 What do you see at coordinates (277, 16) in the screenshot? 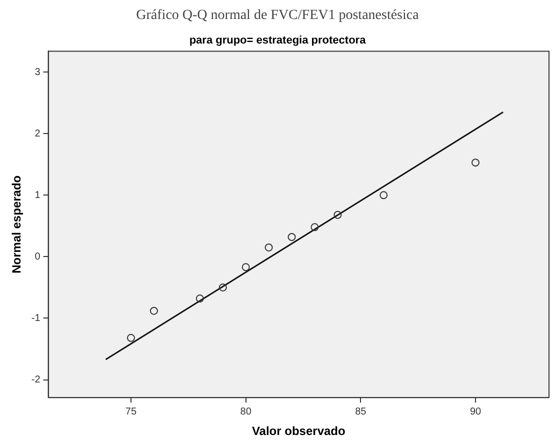
I see `chart-title: Gráfico Q-Q normal de FVC/FEV1 postanestésica` at bounding box center [277, 16].